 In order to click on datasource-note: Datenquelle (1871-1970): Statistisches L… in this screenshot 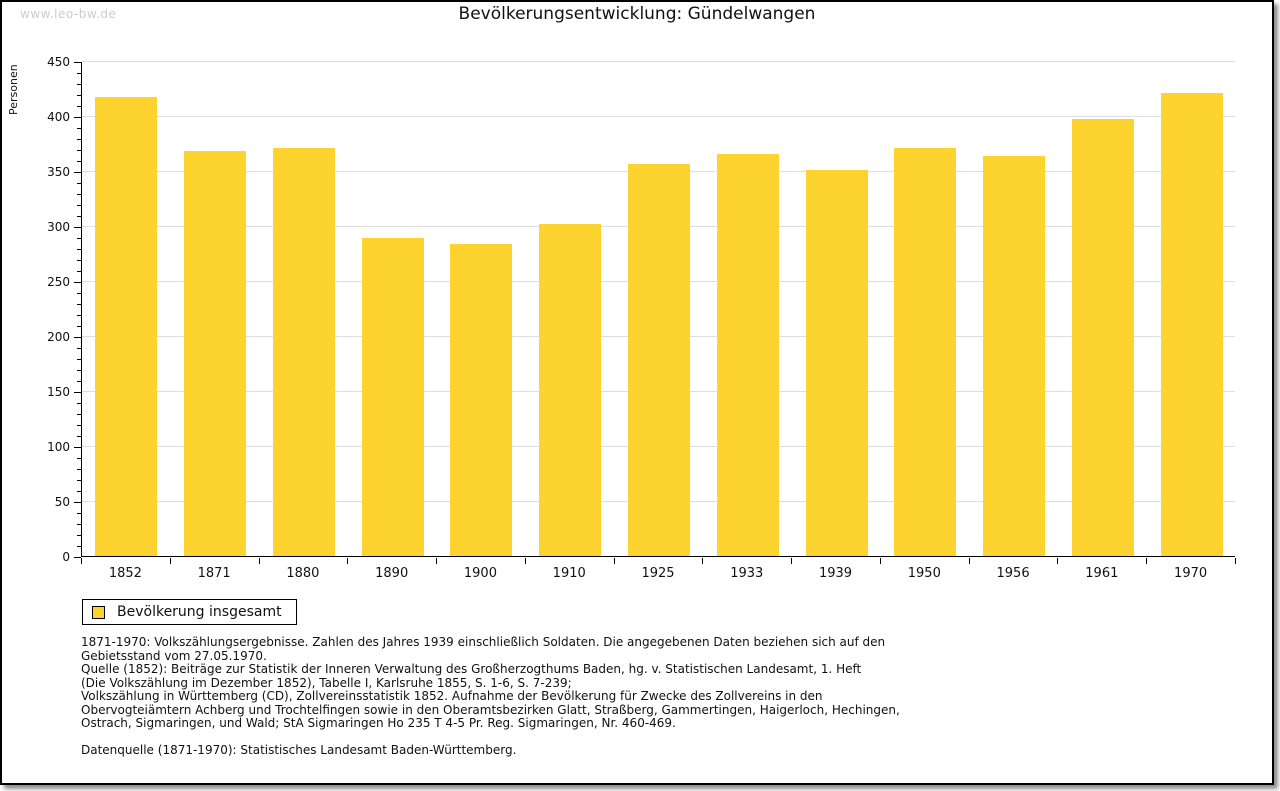, I will do `click(299, 750)`.